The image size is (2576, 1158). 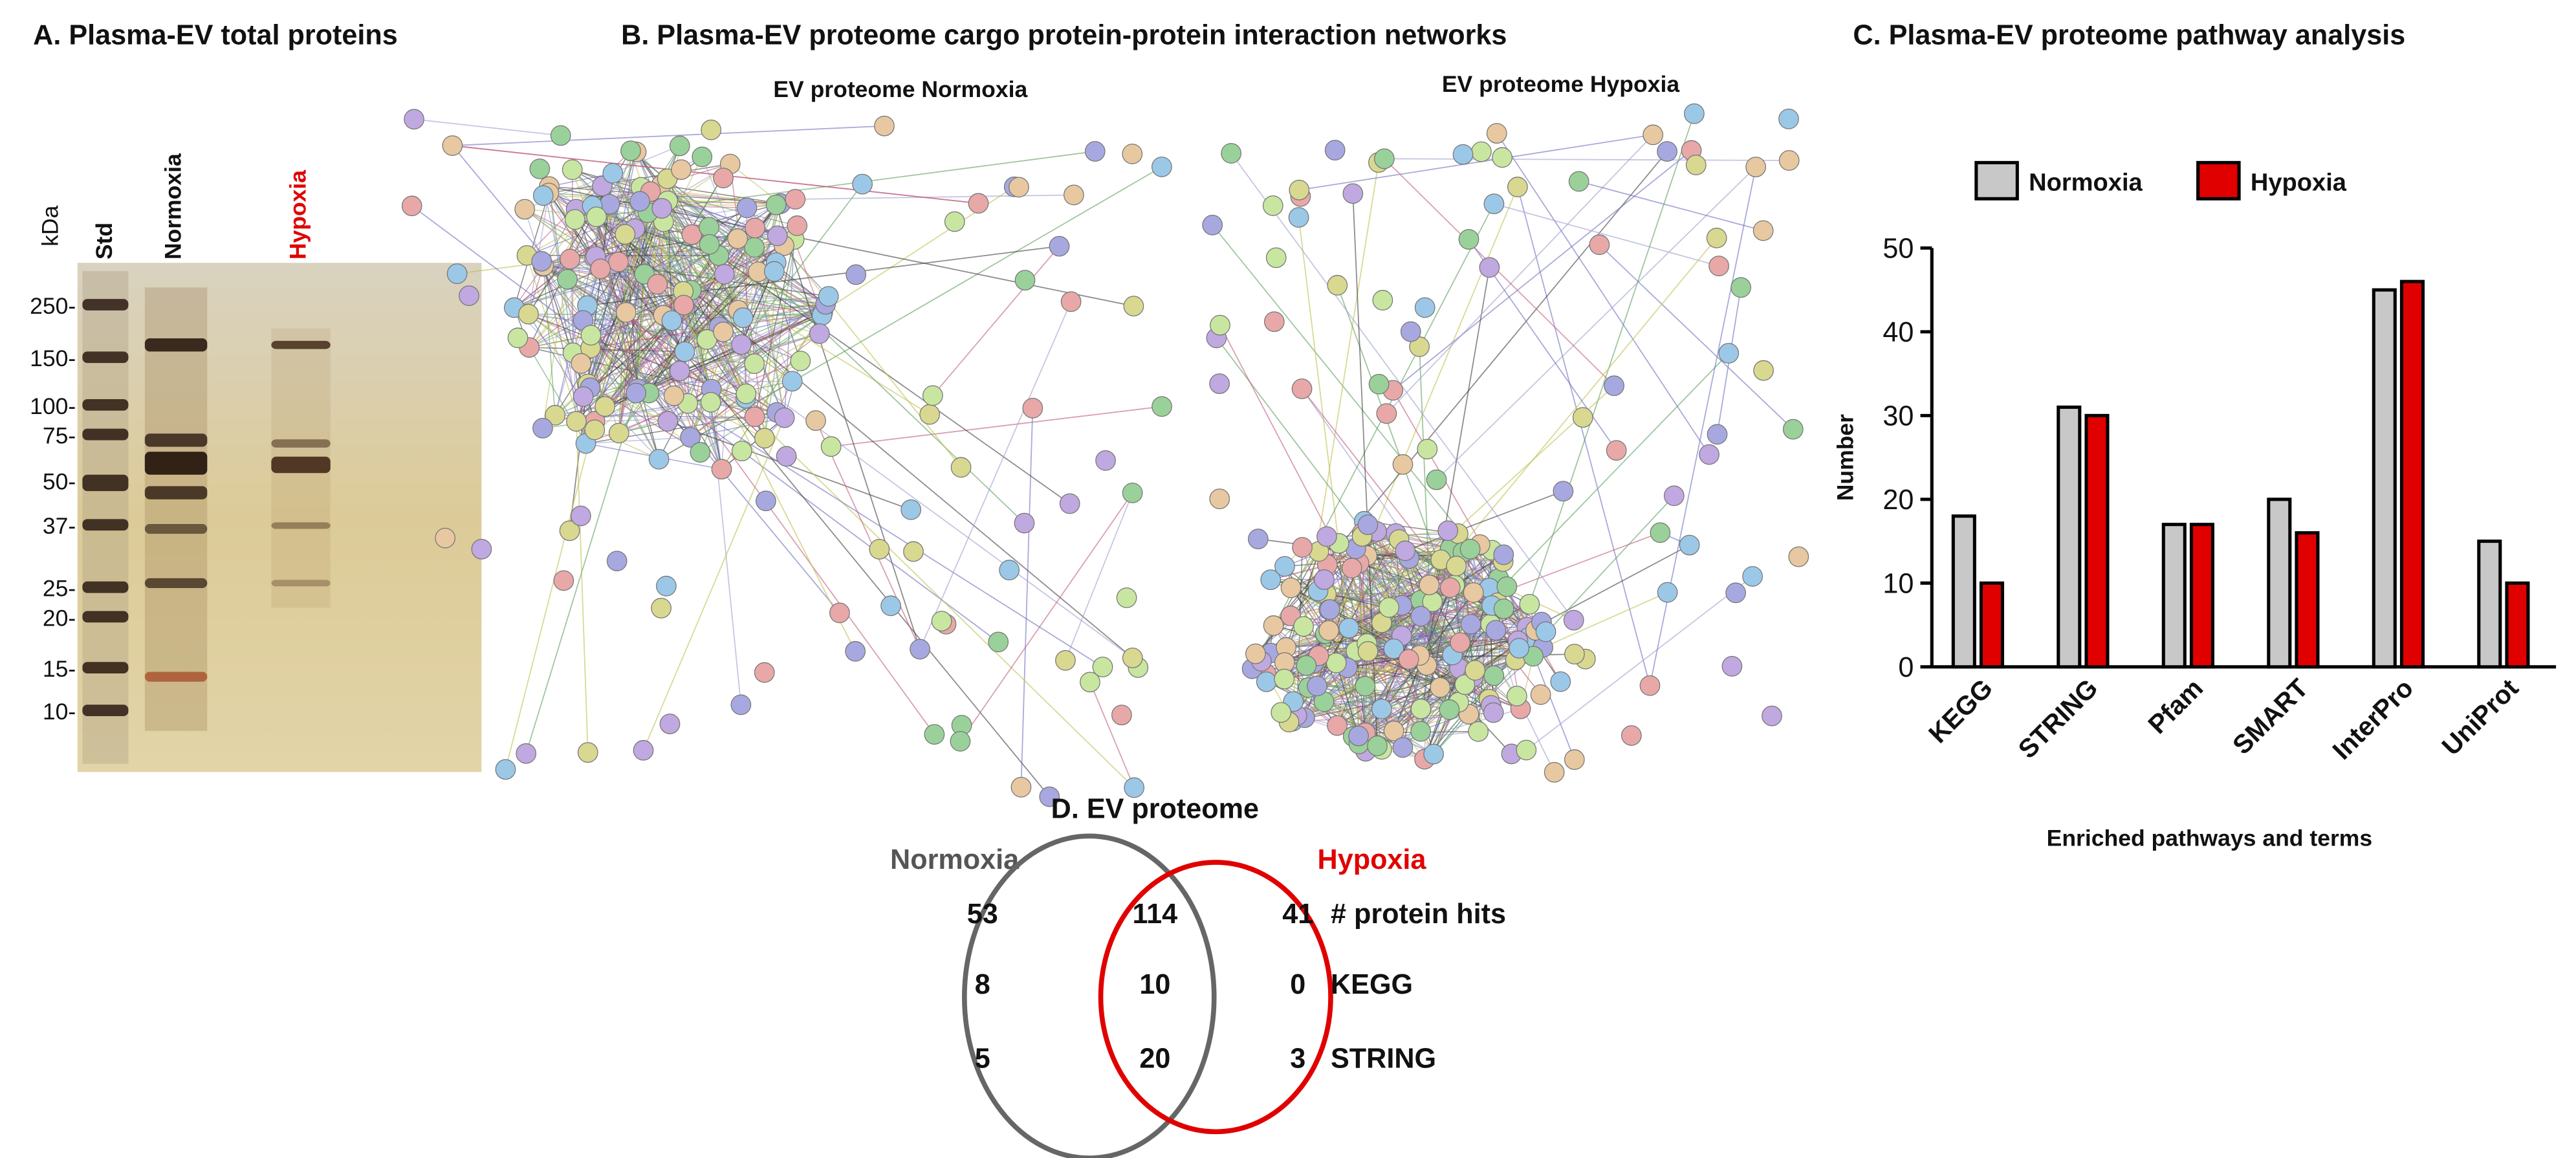 I want to click on marker-label: 50-, so click(x=59, y=482).